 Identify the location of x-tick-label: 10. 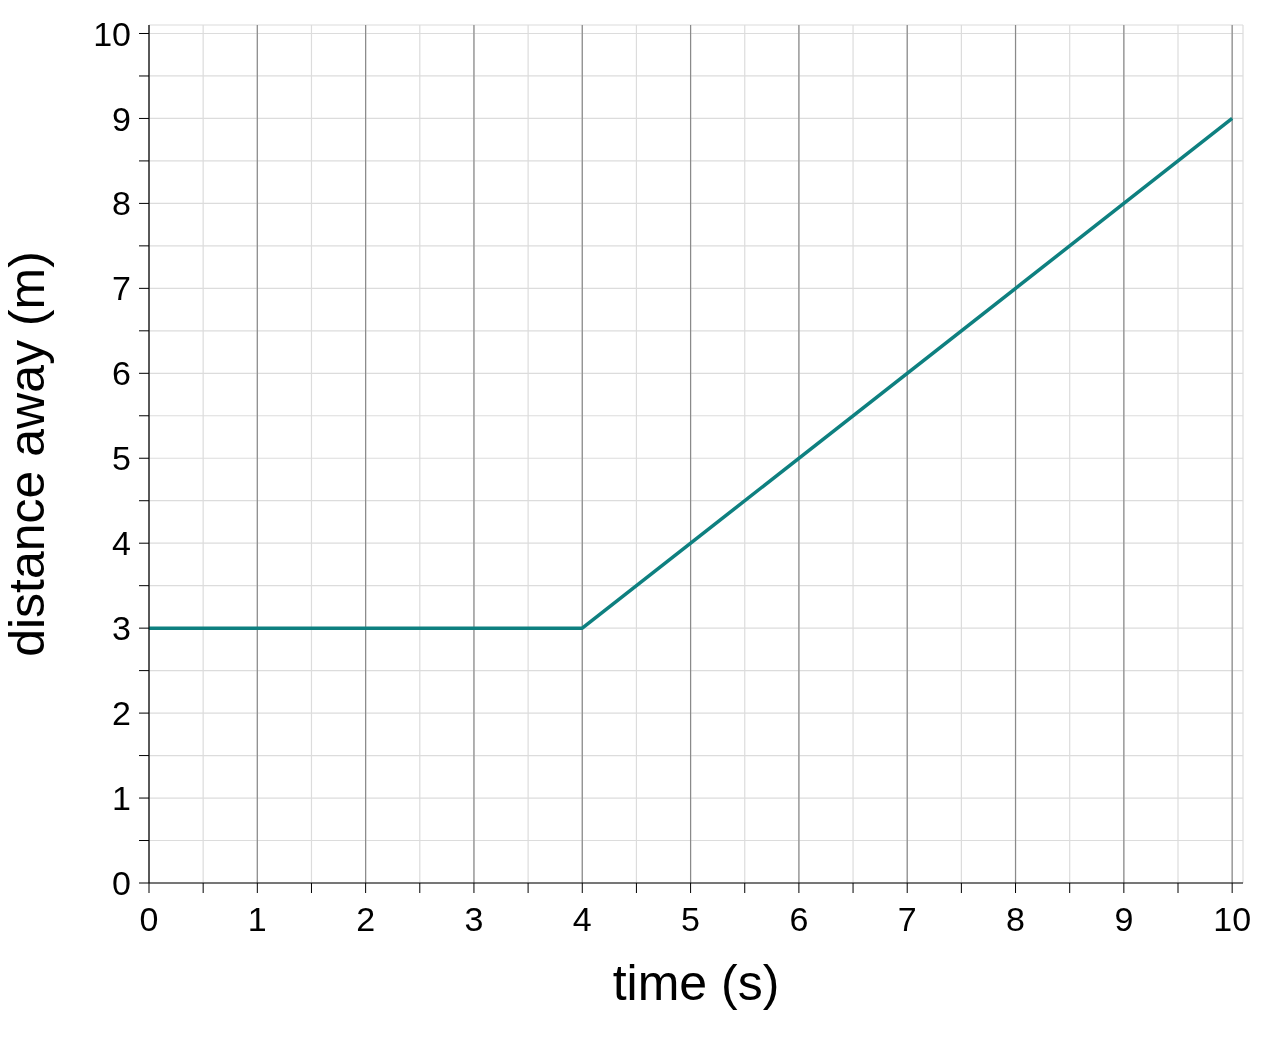
(1232, 919).